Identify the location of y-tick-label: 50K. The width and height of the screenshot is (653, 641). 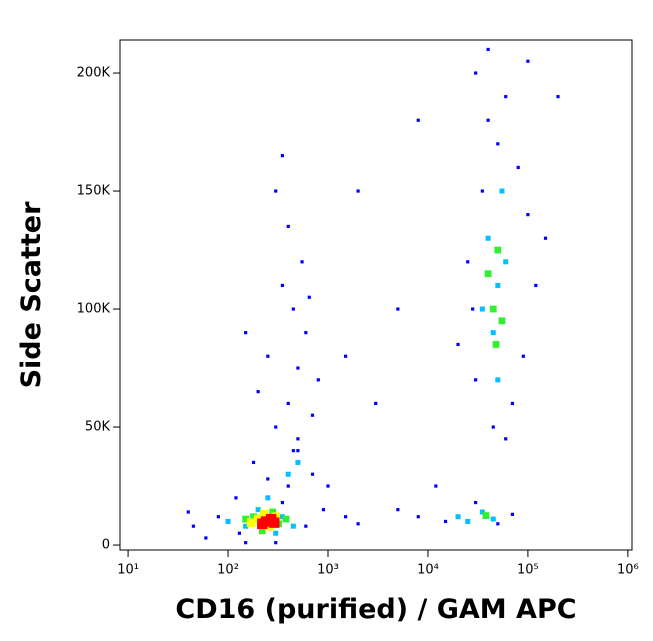
(98, 427).